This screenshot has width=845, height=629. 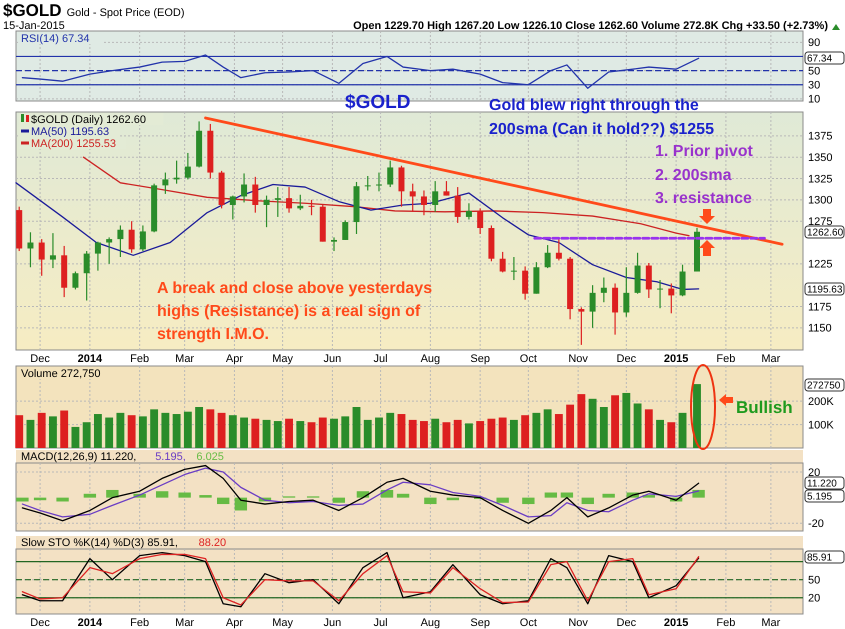 I want to click on text: 1195.63, so click(x=825, y=290).